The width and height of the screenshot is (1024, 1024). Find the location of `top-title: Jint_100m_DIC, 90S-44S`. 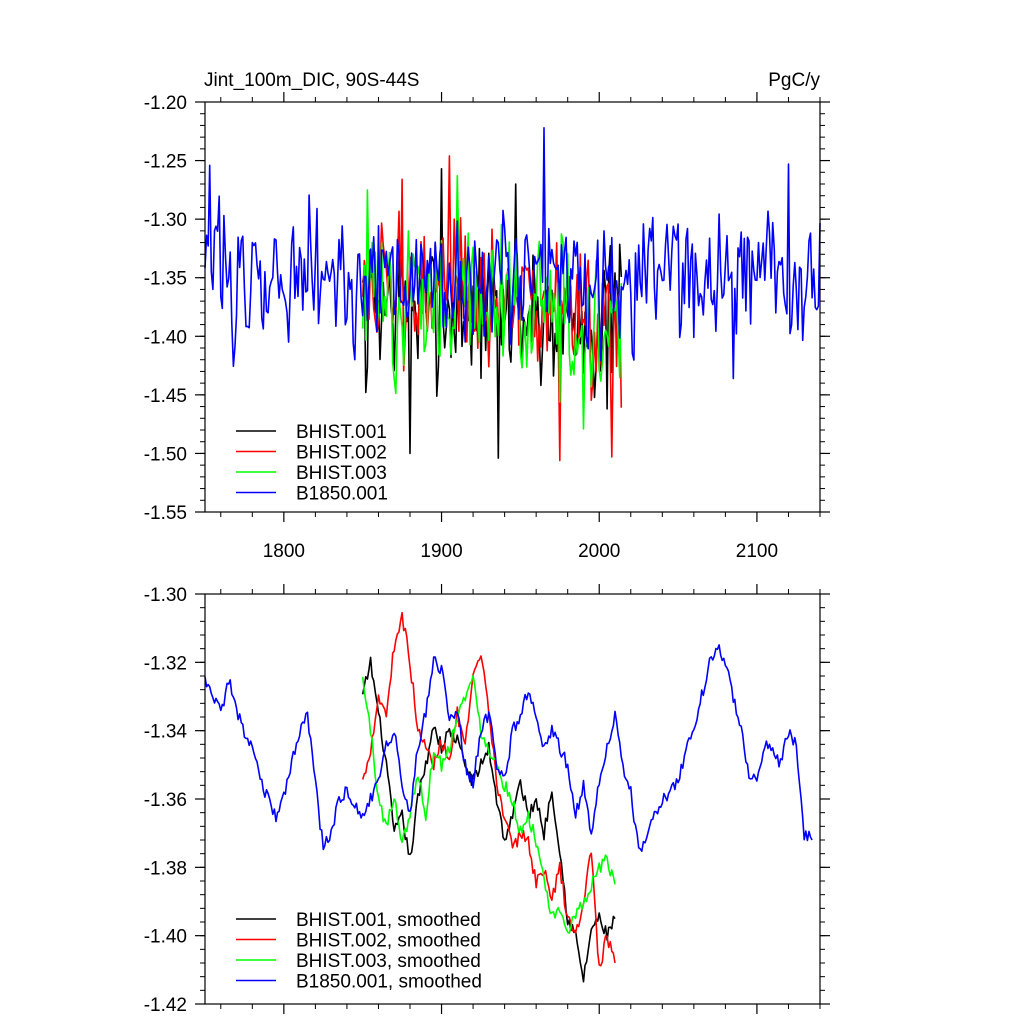

top-title: Jint_100m_DIC, 90S-44S is located at coordinates (311, 80).